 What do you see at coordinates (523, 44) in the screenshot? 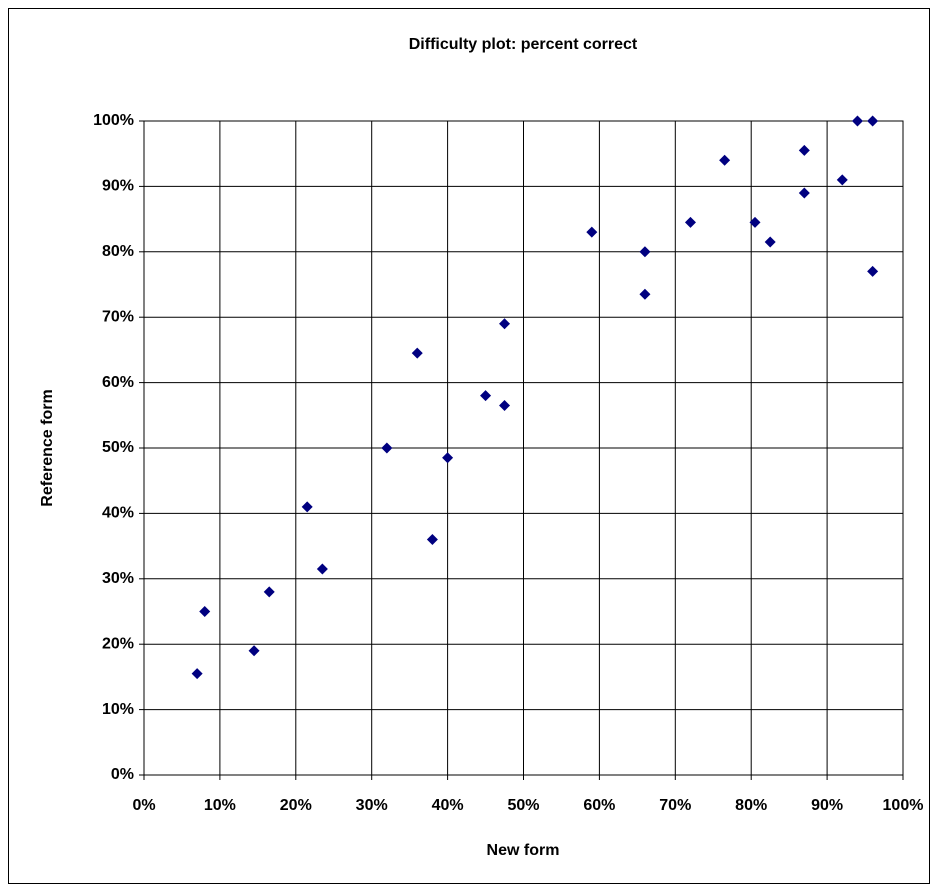
I see `chart-title: Difficulty plot: percent correct` at bounding box center [523, 44].